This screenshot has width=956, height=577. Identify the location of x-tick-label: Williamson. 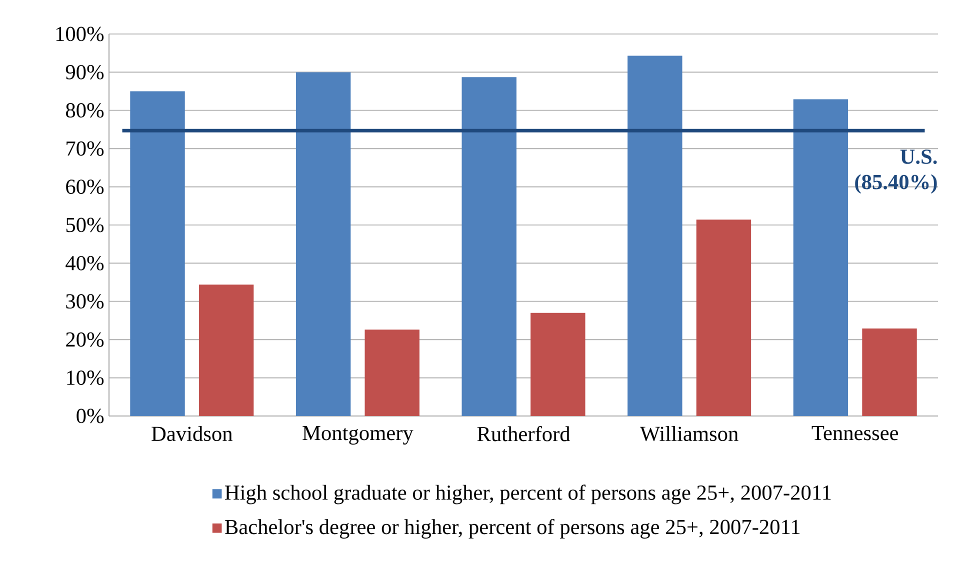
(689, 434).